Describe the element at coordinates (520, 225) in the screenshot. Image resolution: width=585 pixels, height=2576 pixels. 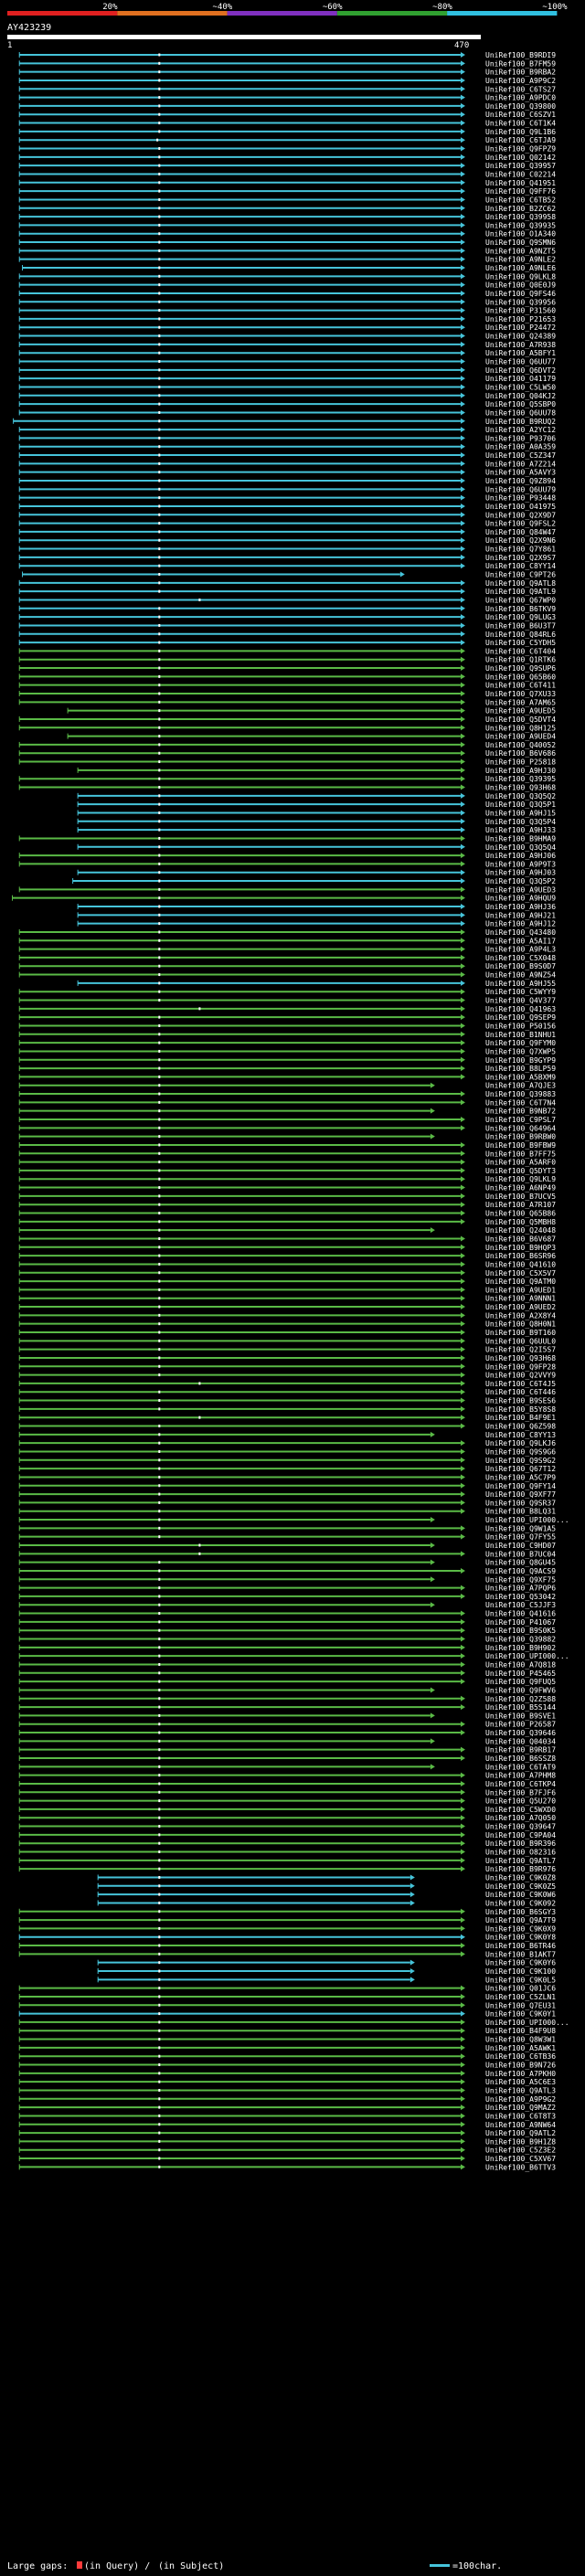
I see `hit-label: UniRef100_Q39935` at that location.